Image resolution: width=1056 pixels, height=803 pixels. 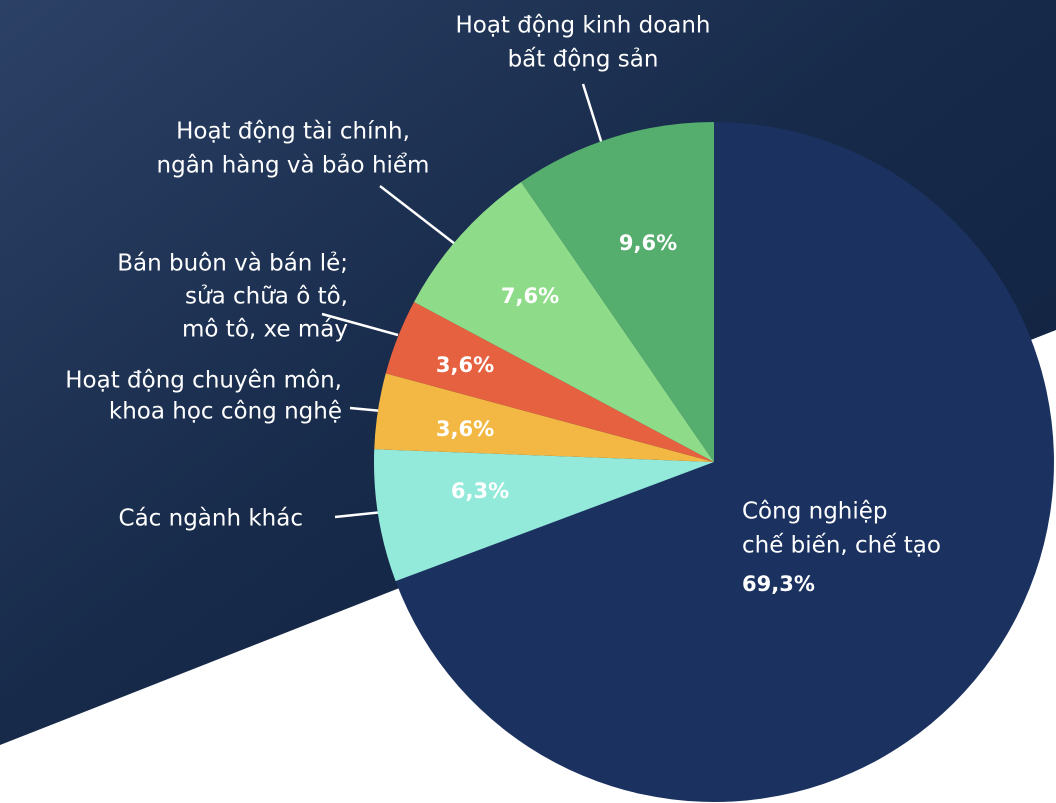 What do you see at coordinates (232, 264) in the screenshot?
I see `category-label: Bán buôn và bán lẻ;` at bounding box center [232, 264].